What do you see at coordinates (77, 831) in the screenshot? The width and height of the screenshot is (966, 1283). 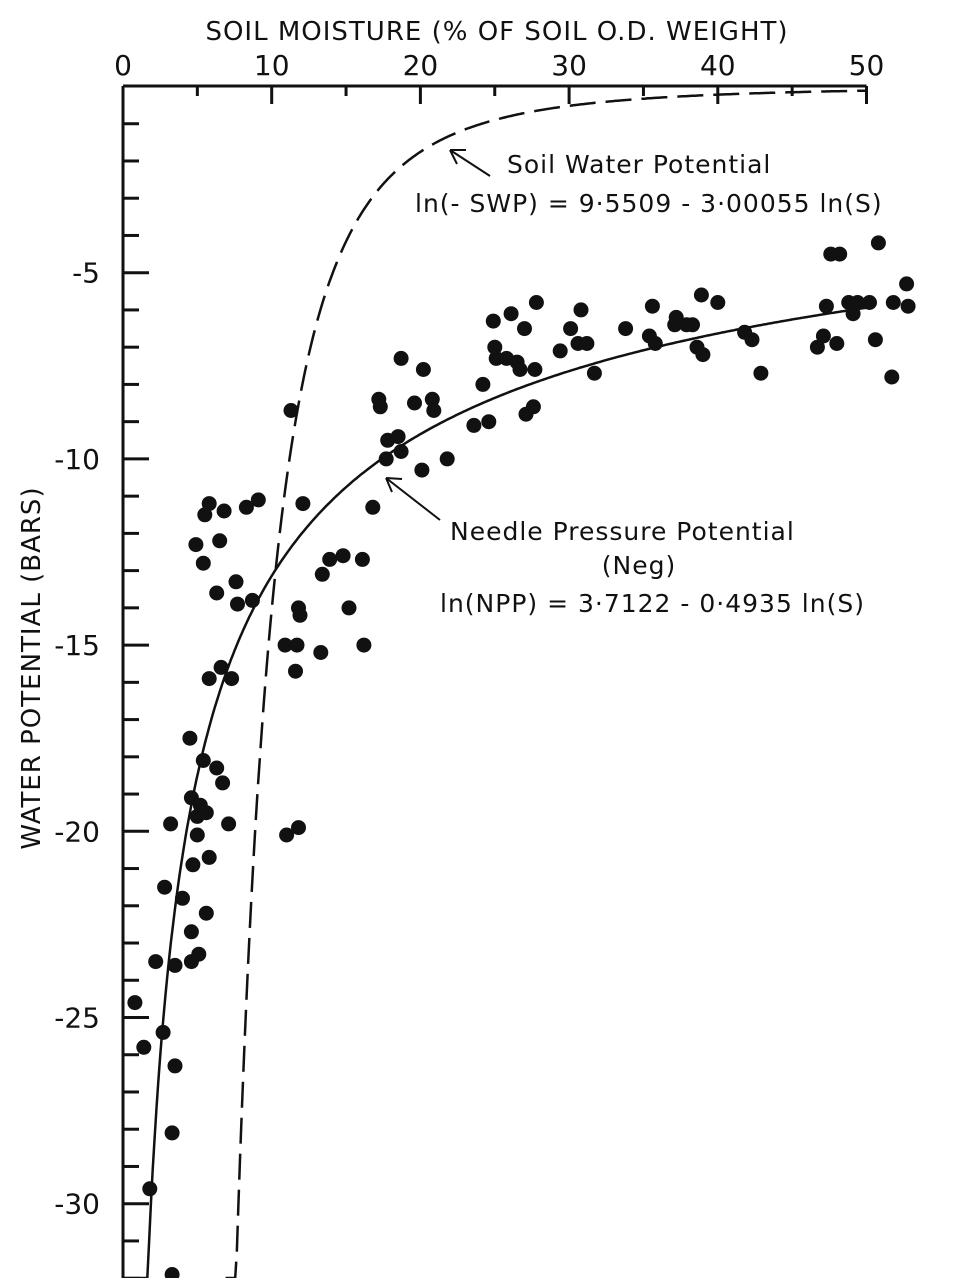 I see `y-tick-label: -20` at bounding box center [77, 831].